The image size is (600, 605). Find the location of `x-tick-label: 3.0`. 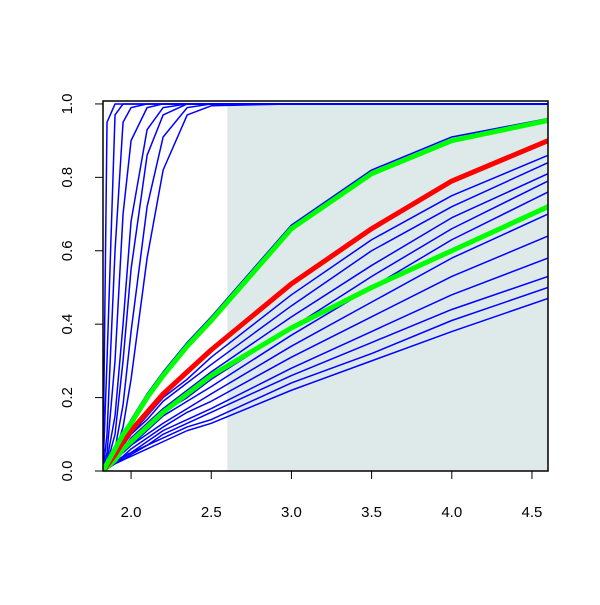

x-tick-label: 3.0 is located at coordinates (291, 512).